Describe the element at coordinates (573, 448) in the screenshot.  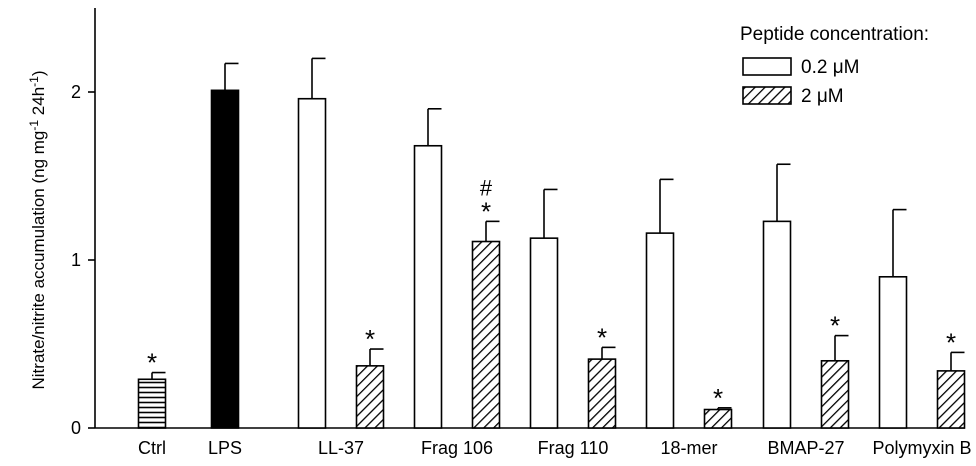
I see `x-tick-label: Frag 110` at that location.